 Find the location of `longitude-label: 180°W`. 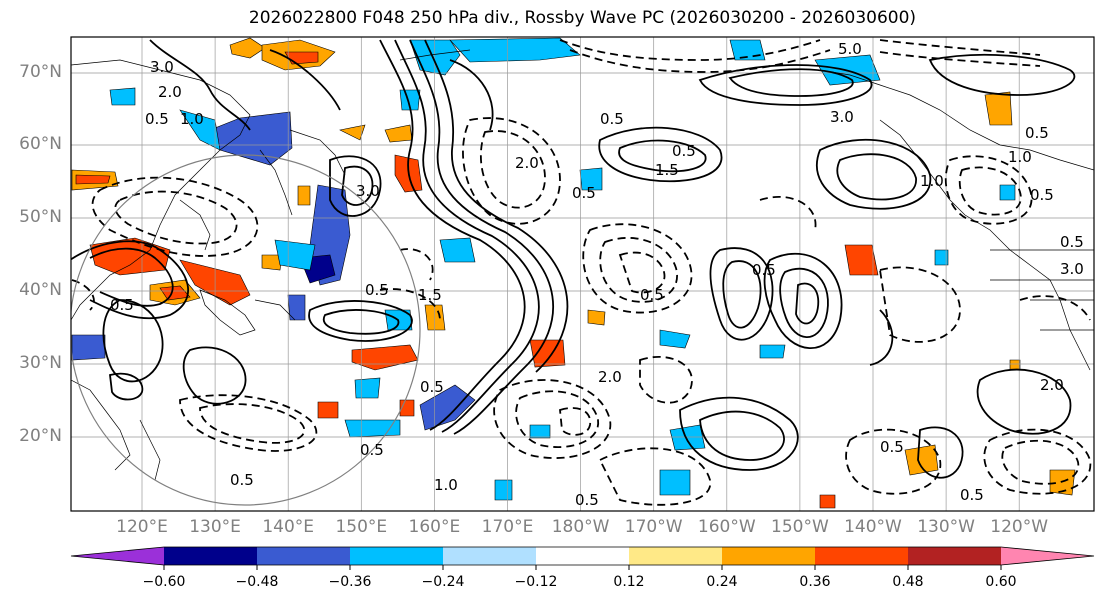

longitude-label: 180°W is located at coordinates (580, 527).